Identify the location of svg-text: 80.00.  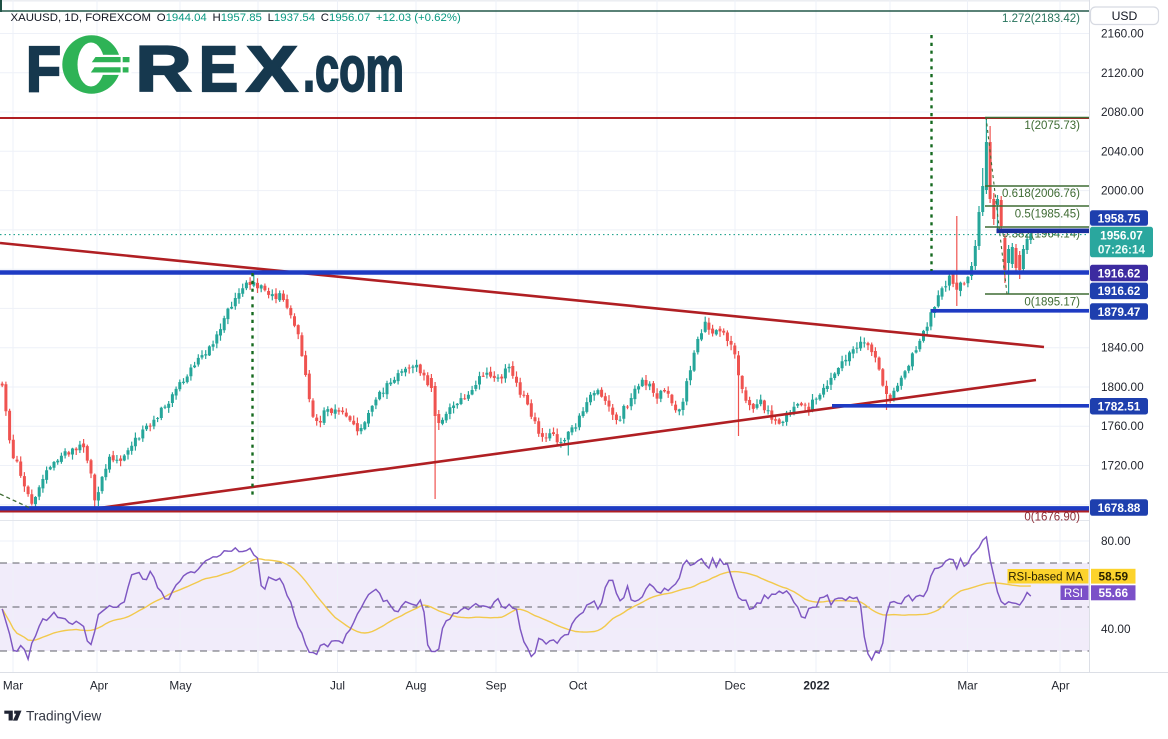
(1116, 541).